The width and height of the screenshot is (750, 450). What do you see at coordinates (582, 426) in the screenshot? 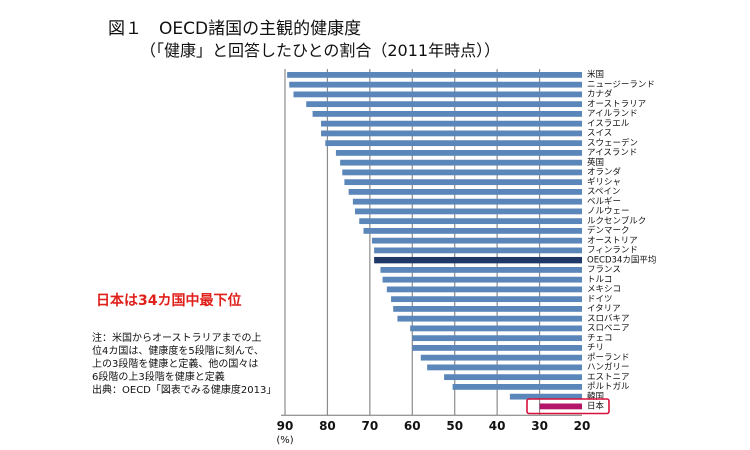
I see `x-tick-label: 20` at bounding box center [582, 426].